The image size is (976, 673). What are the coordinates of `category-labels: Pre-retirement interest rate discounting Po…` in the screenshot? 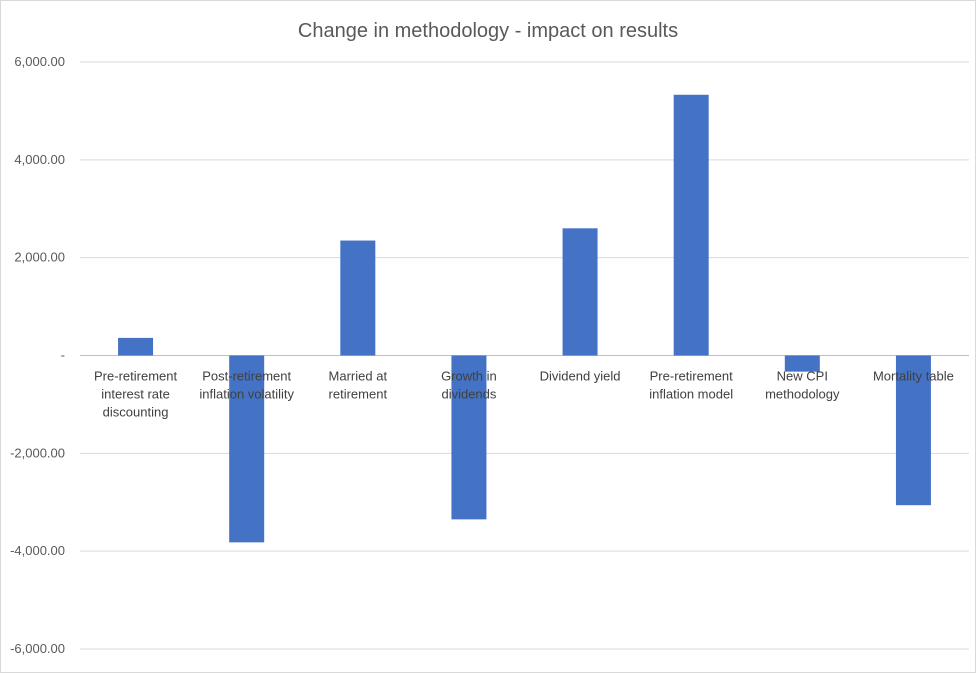 It's located at (524, 394).